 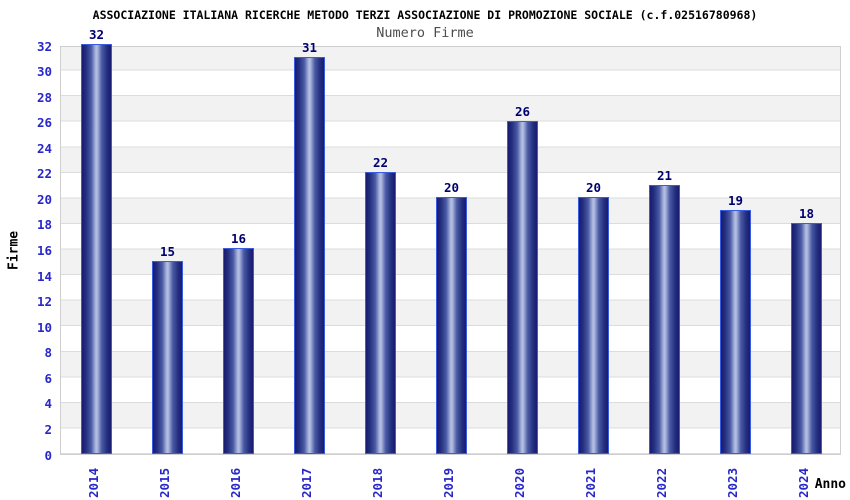 What do you see at coordinates (44, 46) in the screenshot?
I see `y-tick-label: 32` at bounding box center [44, 46].